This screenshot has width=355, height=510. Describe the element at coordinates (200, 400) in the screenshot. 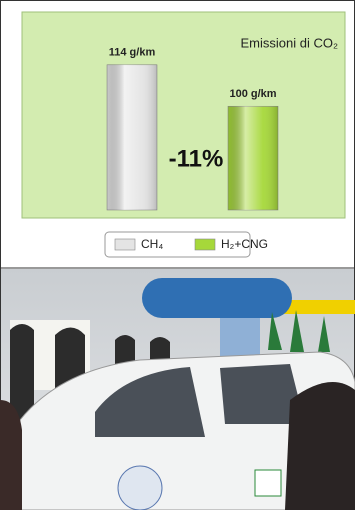

I see `photo-car-windows` at that location.